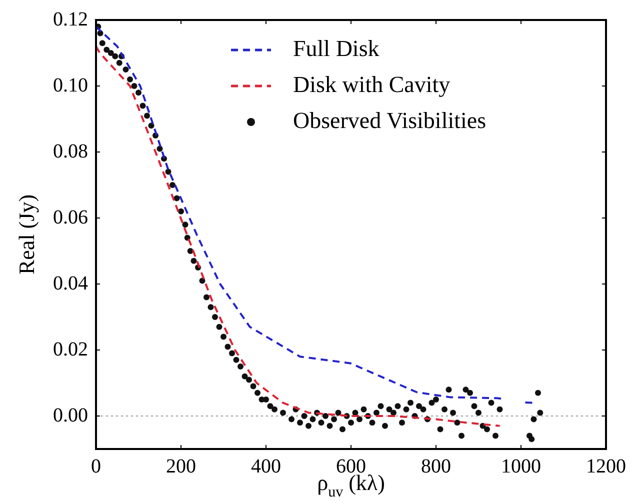  I want to click on legend-label: Full Disk, so click(336, 49).